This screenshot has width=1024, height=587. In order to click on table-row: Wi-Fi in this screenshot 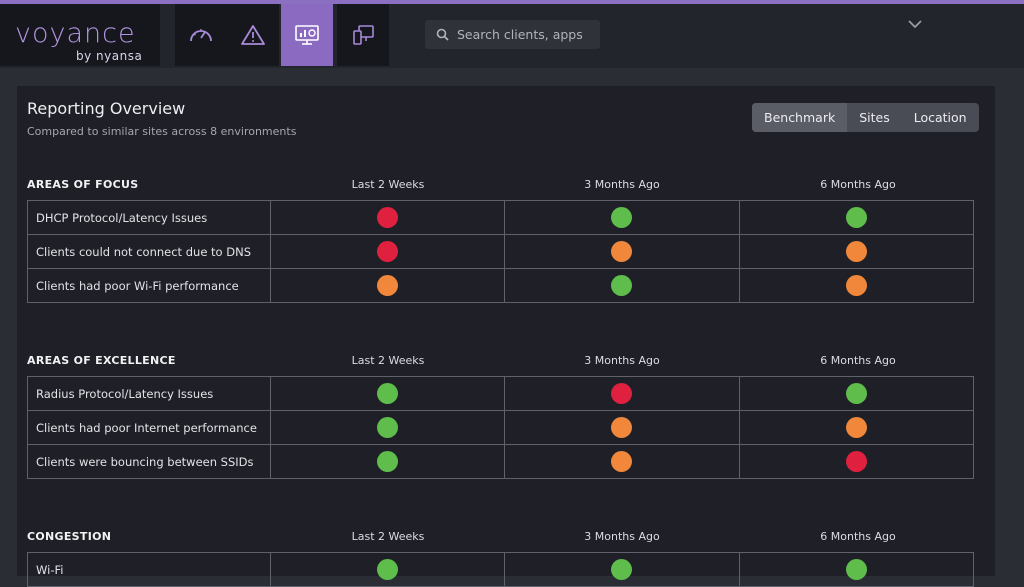, I will do `click(501, 569)`.